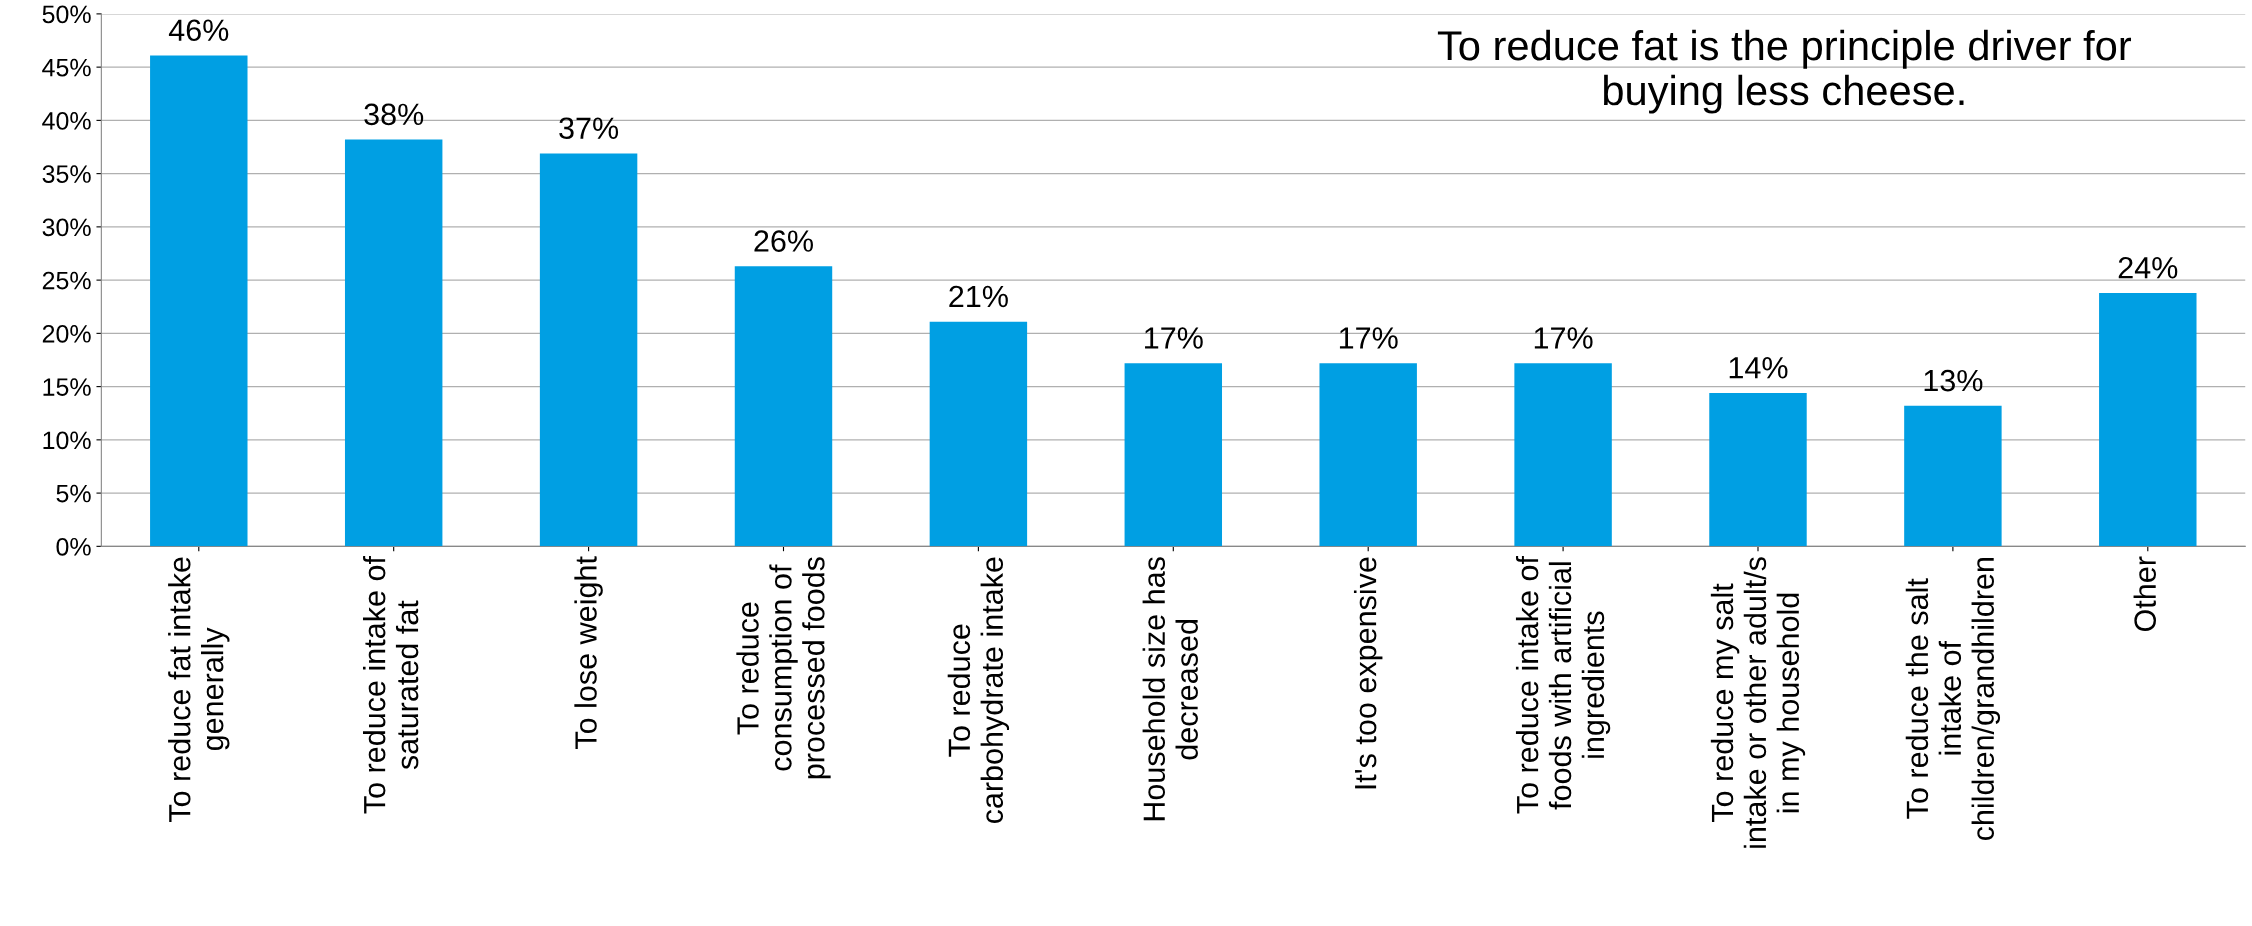 The width and height of the screenshot is (2252, 926). Describe the element at coordinates (1368, 673) in the screenshot. I see `x-tick-label: It's too expensive` at that location.